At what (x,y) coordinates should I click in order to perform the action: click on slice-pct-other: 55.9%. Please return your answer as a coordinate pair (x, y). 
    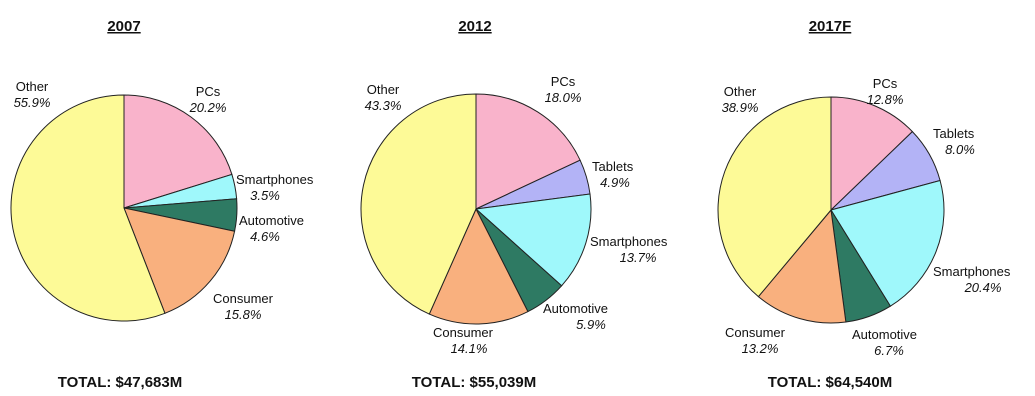
    Looking at the image, I should click on (32, 102).